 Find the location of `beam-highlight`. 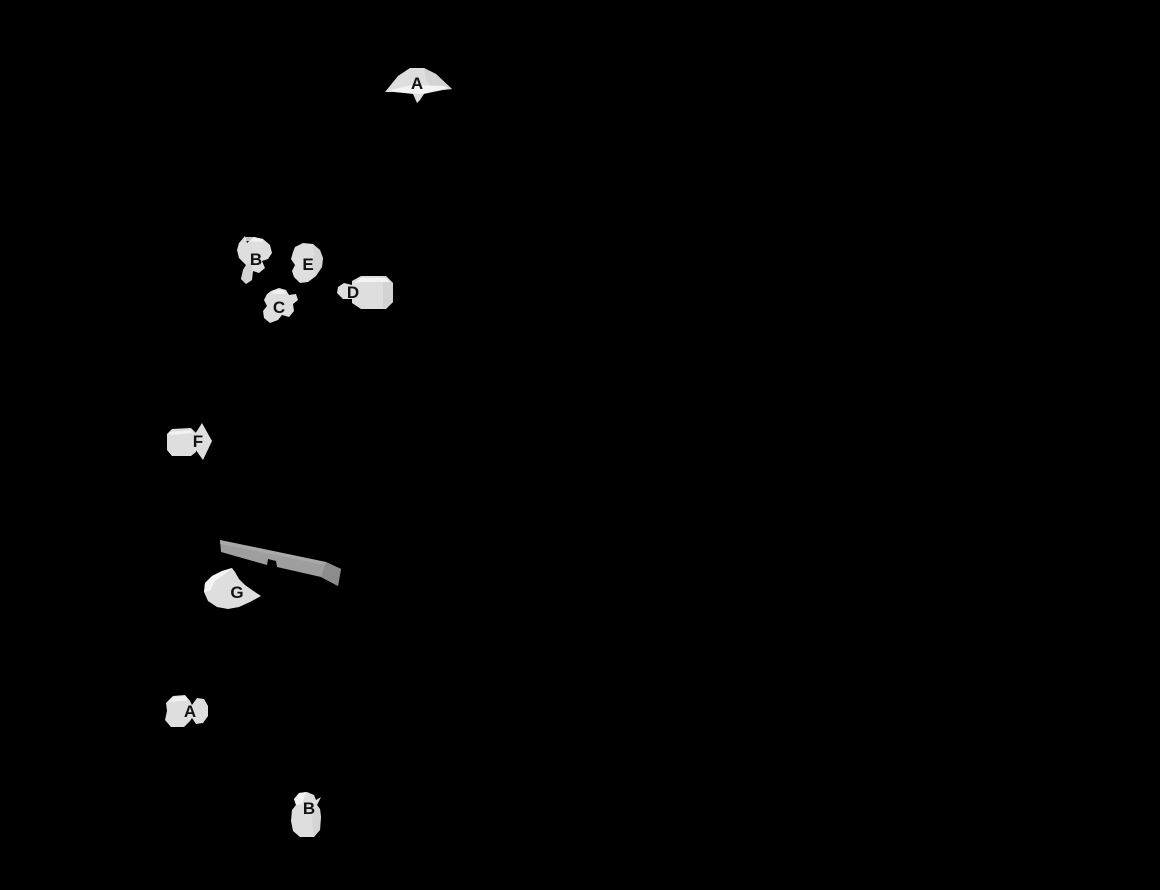

beam-highlight is located at coordinates (273, 552).